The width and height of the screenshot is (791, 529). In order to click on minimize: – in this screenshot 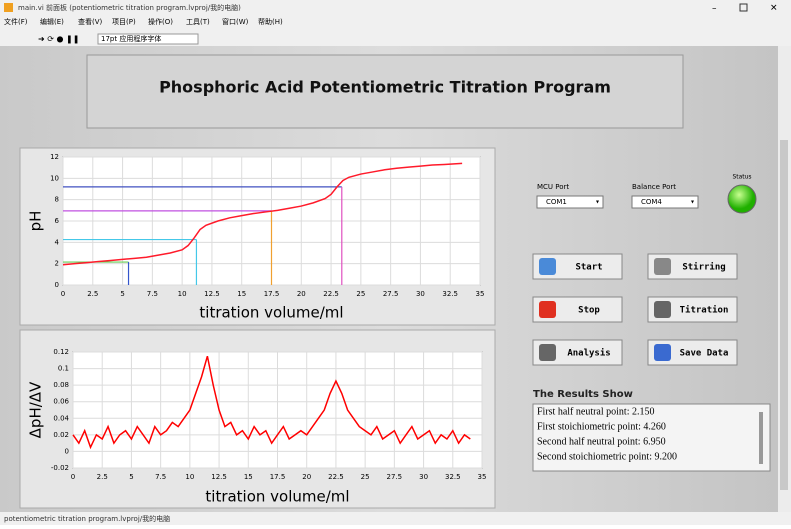, I will do `click(714, 9)`.